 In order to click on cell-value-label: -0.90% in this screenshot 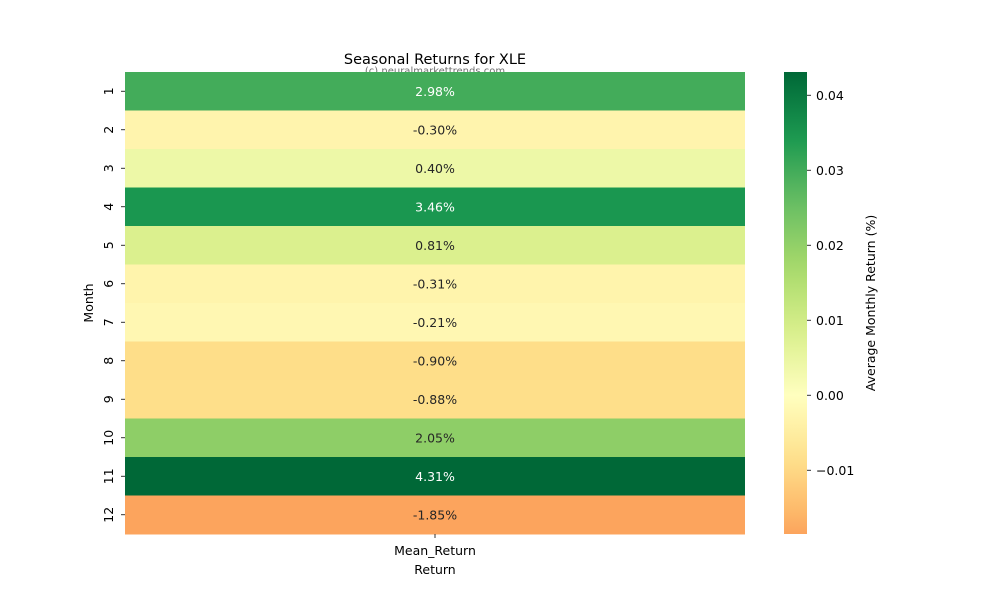, I will do `click(435, 360)`.